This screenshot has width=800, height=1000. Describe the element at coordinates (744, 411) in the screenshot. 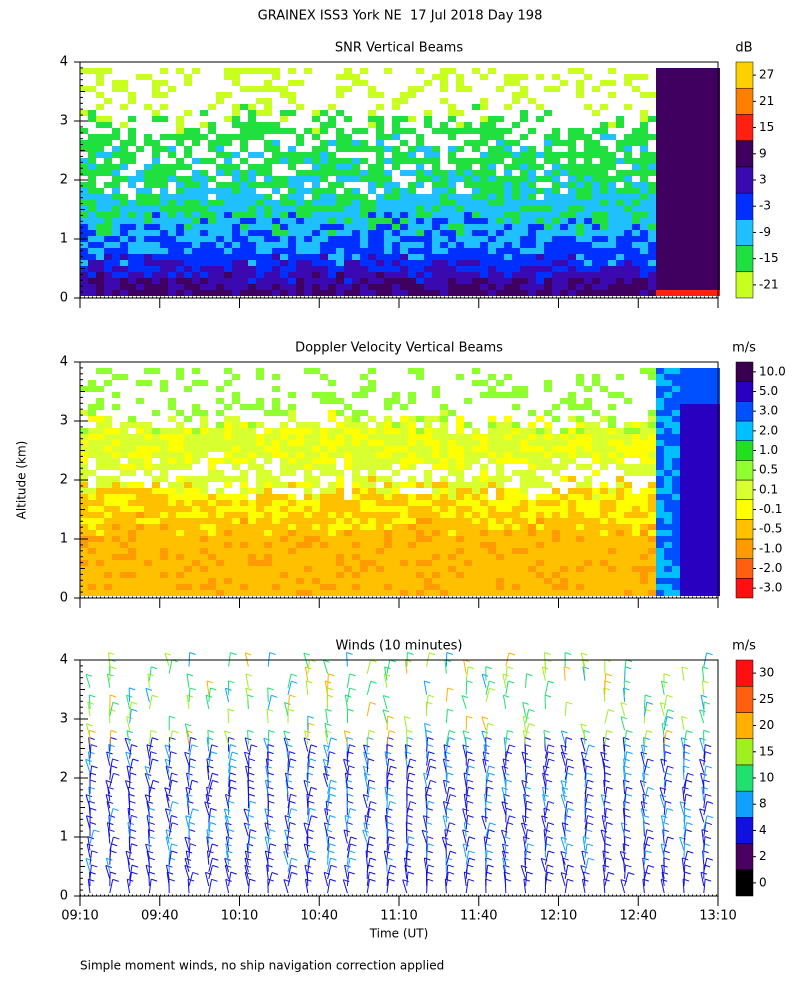

I see `colorbar-swatch` at that location.